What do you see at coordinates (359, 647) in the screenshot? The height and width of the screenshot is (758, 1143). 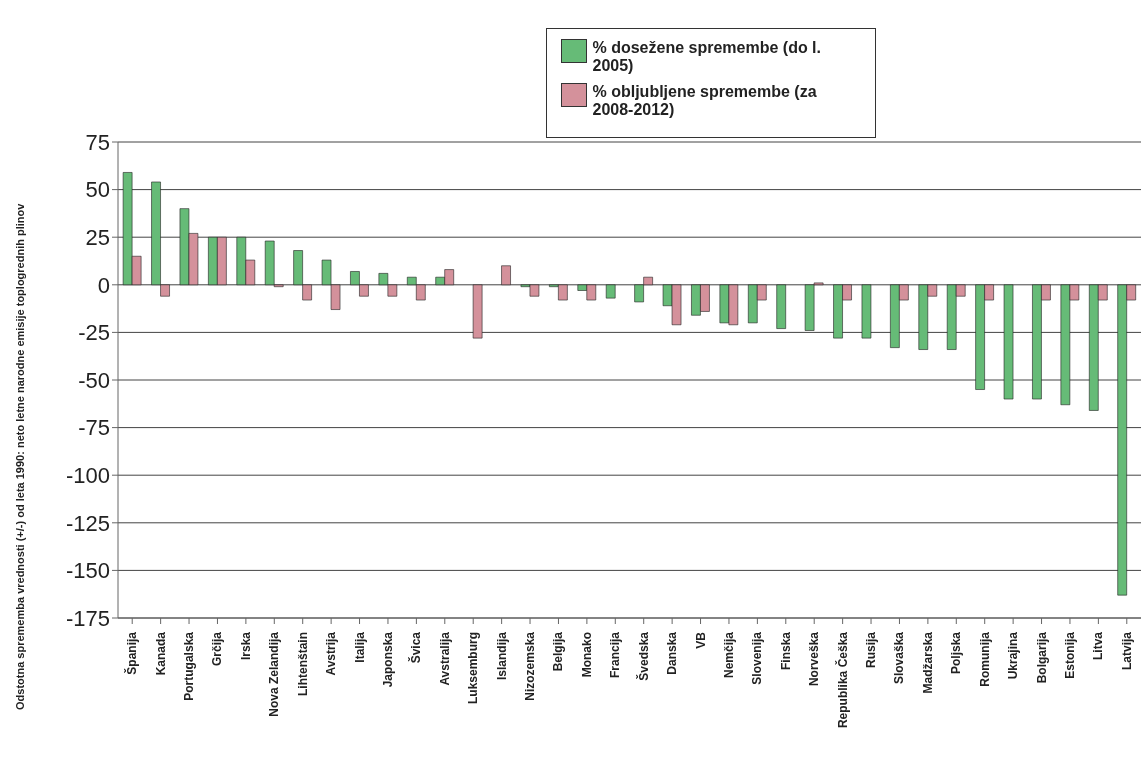 I see `x-tick-label: Italija` at bounding box center [359, 647].